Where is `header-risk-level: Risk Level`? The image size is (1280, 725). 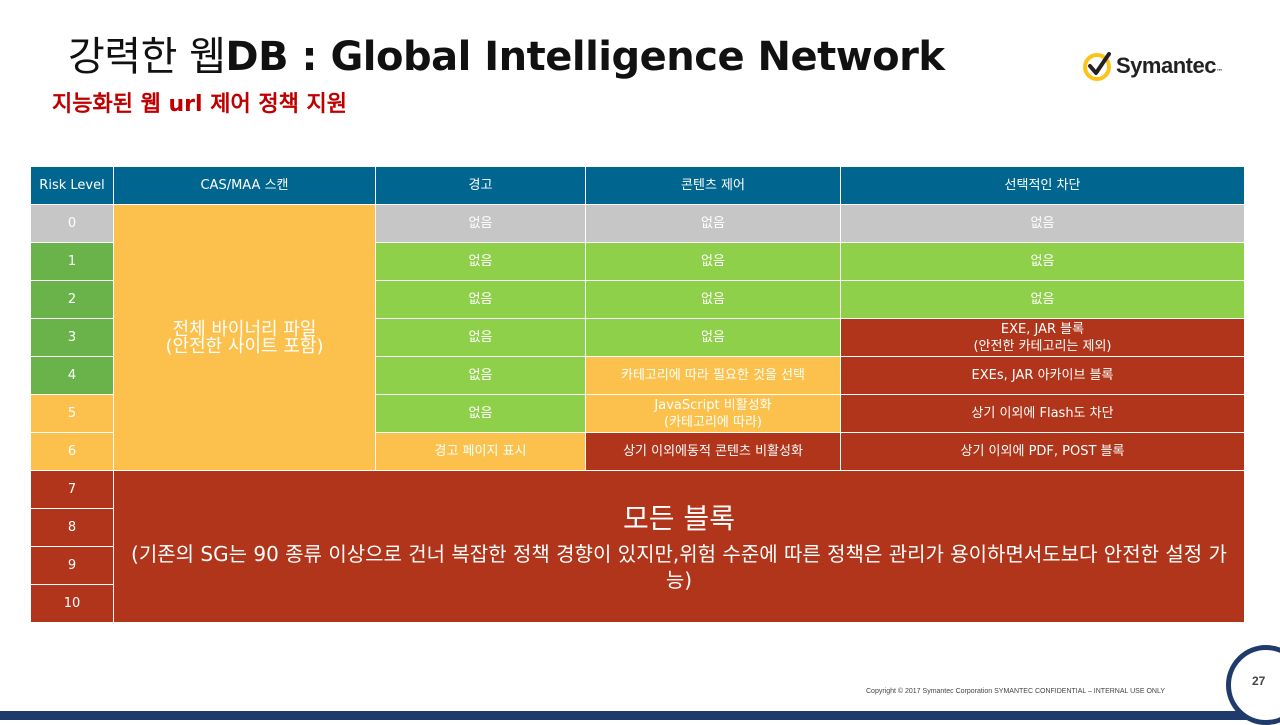 header-risk-level: Risk Level is located at coordinates (72, 185).